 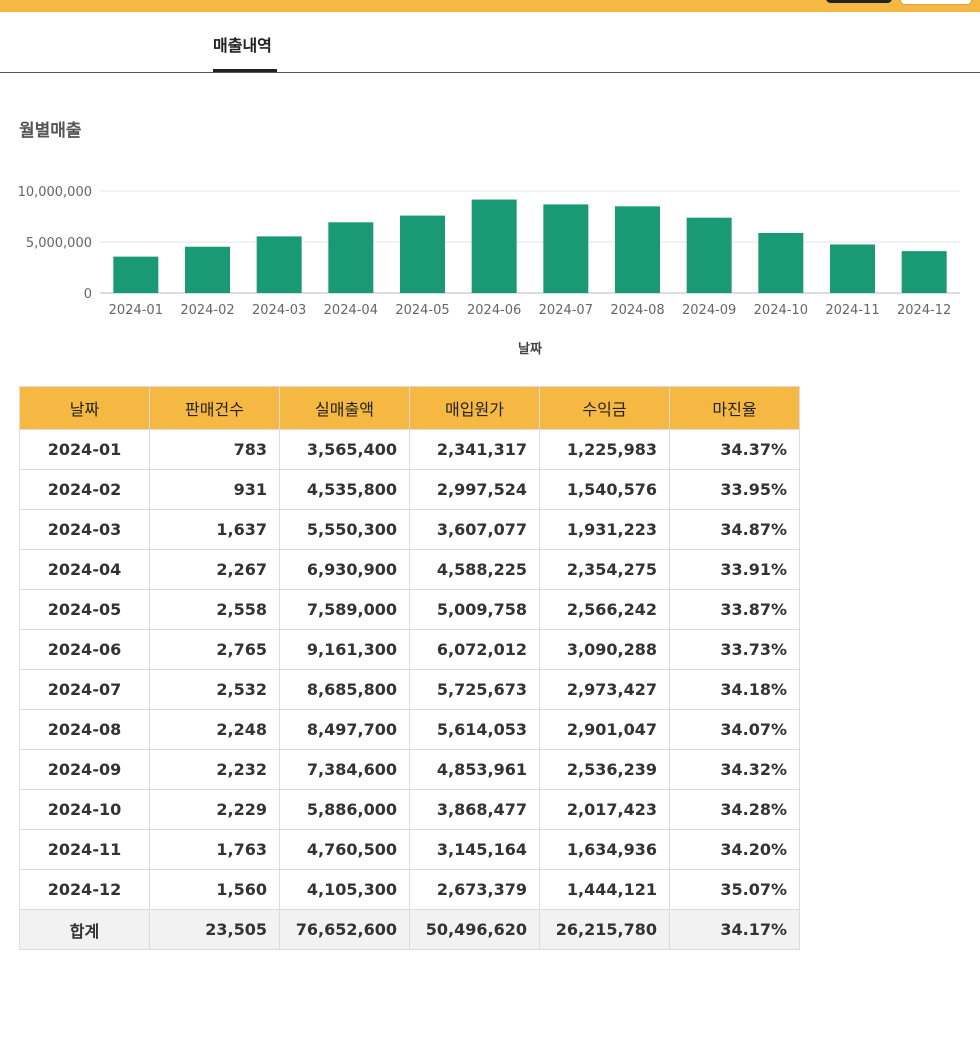 I want to click on cell-date: 2024-10, so click(x=84, y=809).